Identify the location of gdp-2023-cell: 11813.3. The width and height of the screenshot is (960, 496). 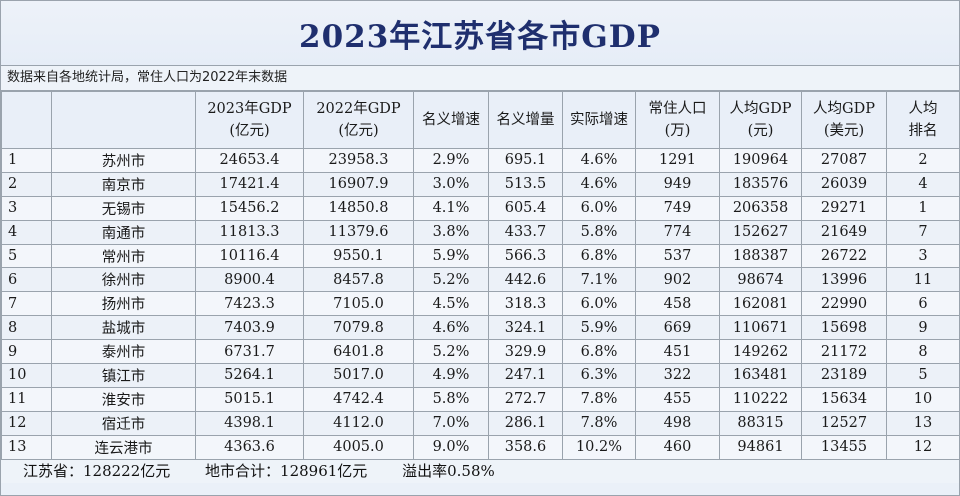
(249, 232).